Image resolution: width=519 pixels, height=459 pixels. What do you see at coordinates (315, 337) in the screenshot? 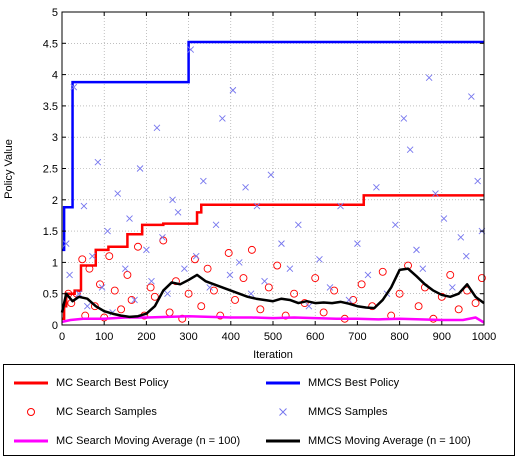
I see `x-tick-label: 600` at bounding box center [315, 337].